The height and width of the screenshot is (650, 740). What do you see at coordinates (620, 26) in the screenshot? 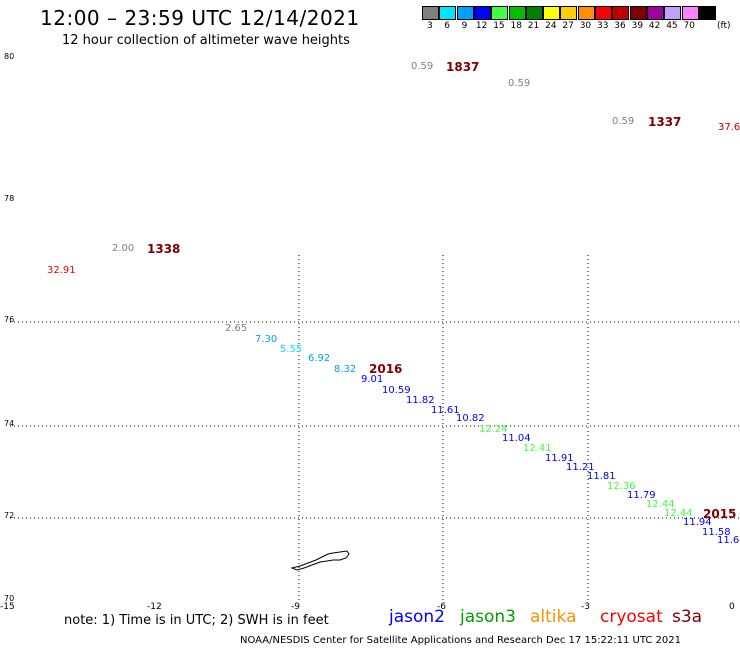
I see `legend-label: 36` at bounding box center [620, 26].